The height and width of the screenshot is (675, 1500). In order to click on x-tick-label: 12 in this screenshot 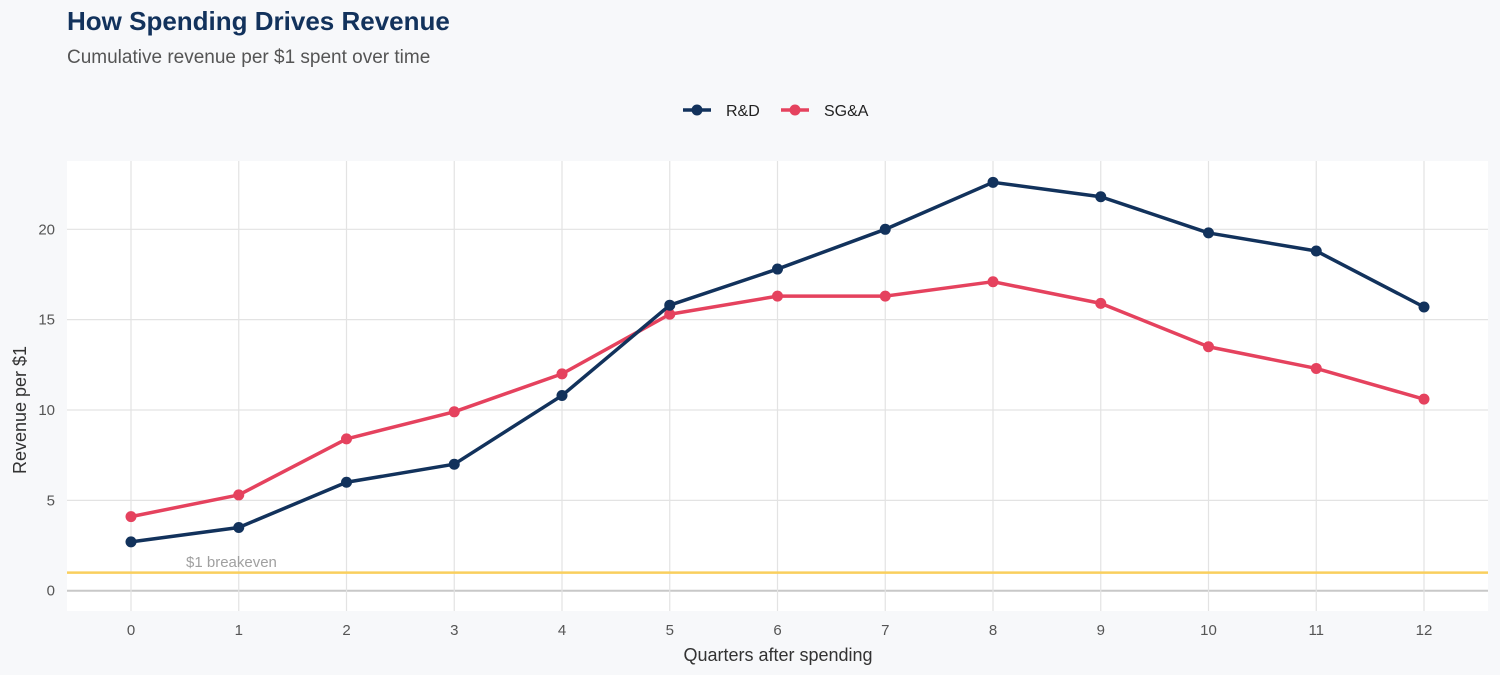, I will do `click(1424, 630)`.